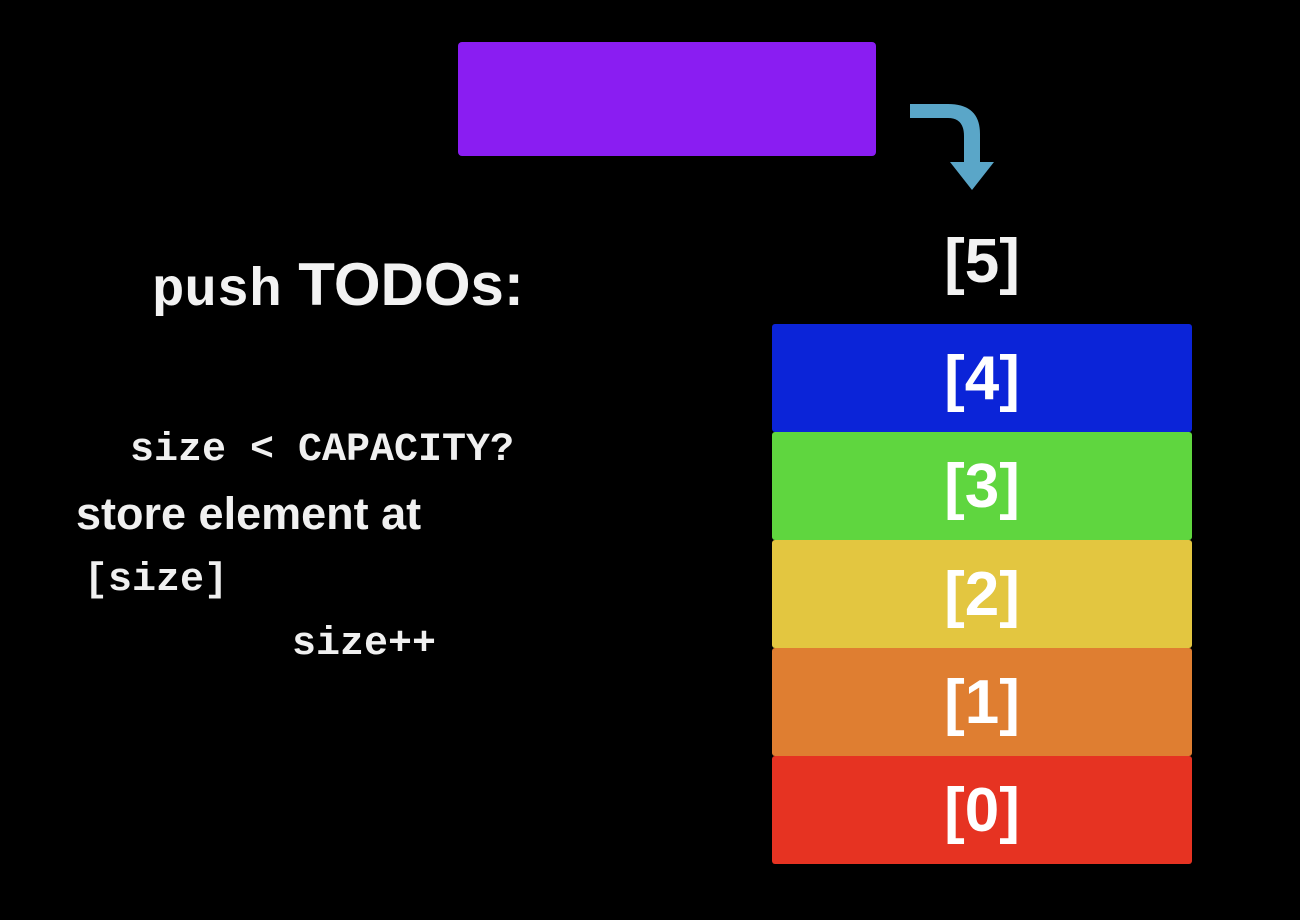  What do you see at coordinates (322, 450) in the screenshot?
I see `step-condition: size < CAPACITY?` at bounding box center [322, 450].